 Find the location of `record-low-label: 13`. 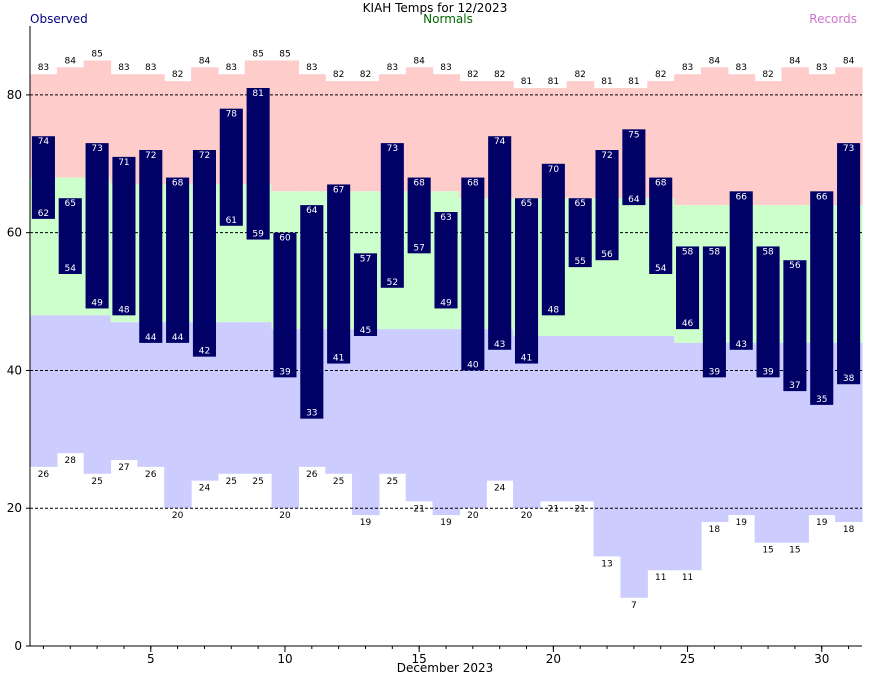

record-low-label: 13 is located at coordinates (606, 564).